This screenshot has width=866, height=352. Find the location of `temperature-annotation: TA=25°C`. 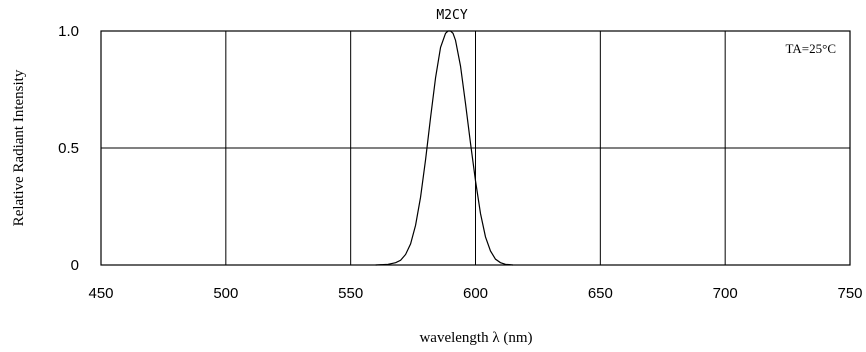

temperature-annotation: TA=25°C is located at coordinates (811, 48).